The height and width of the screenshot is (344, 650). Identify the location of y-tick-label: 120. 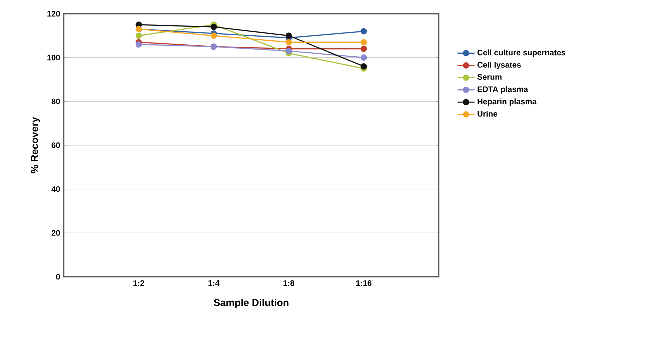
(54, 14).